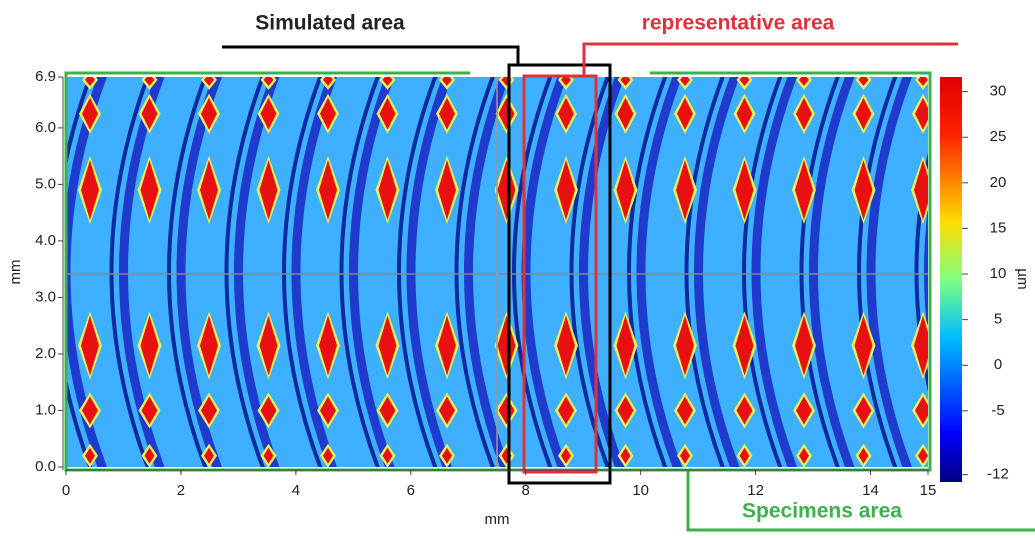  Describe the element at coordinates (45, 409) in the screenshot. I see `y-tick-label: 1.0` at that location.